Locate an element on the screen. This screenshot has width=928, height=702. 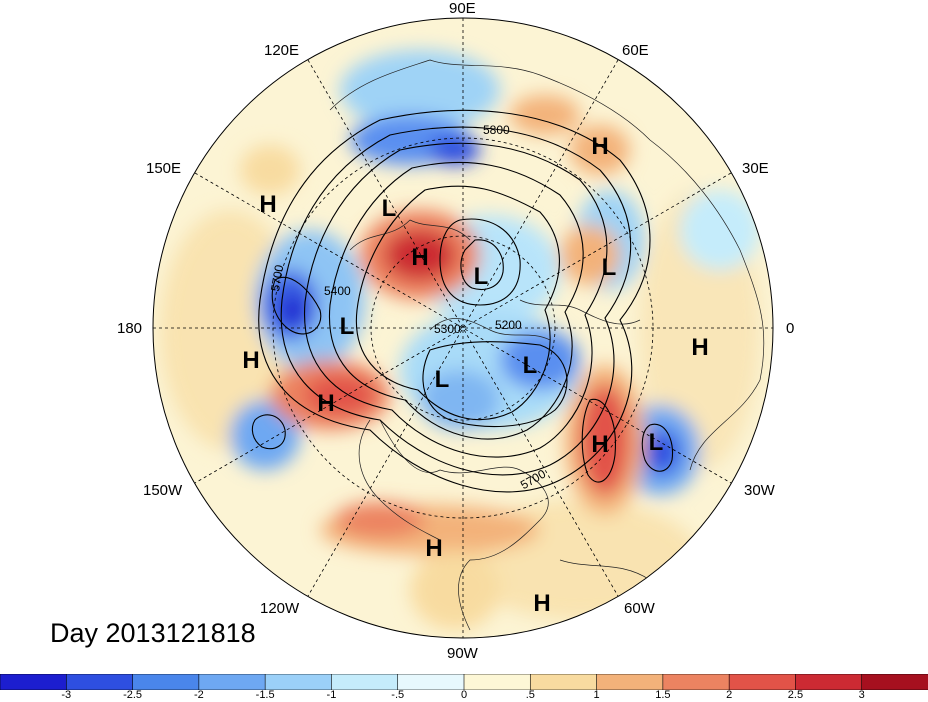
colorbar-tick-label: 3 is located at coordinates (861, 695).